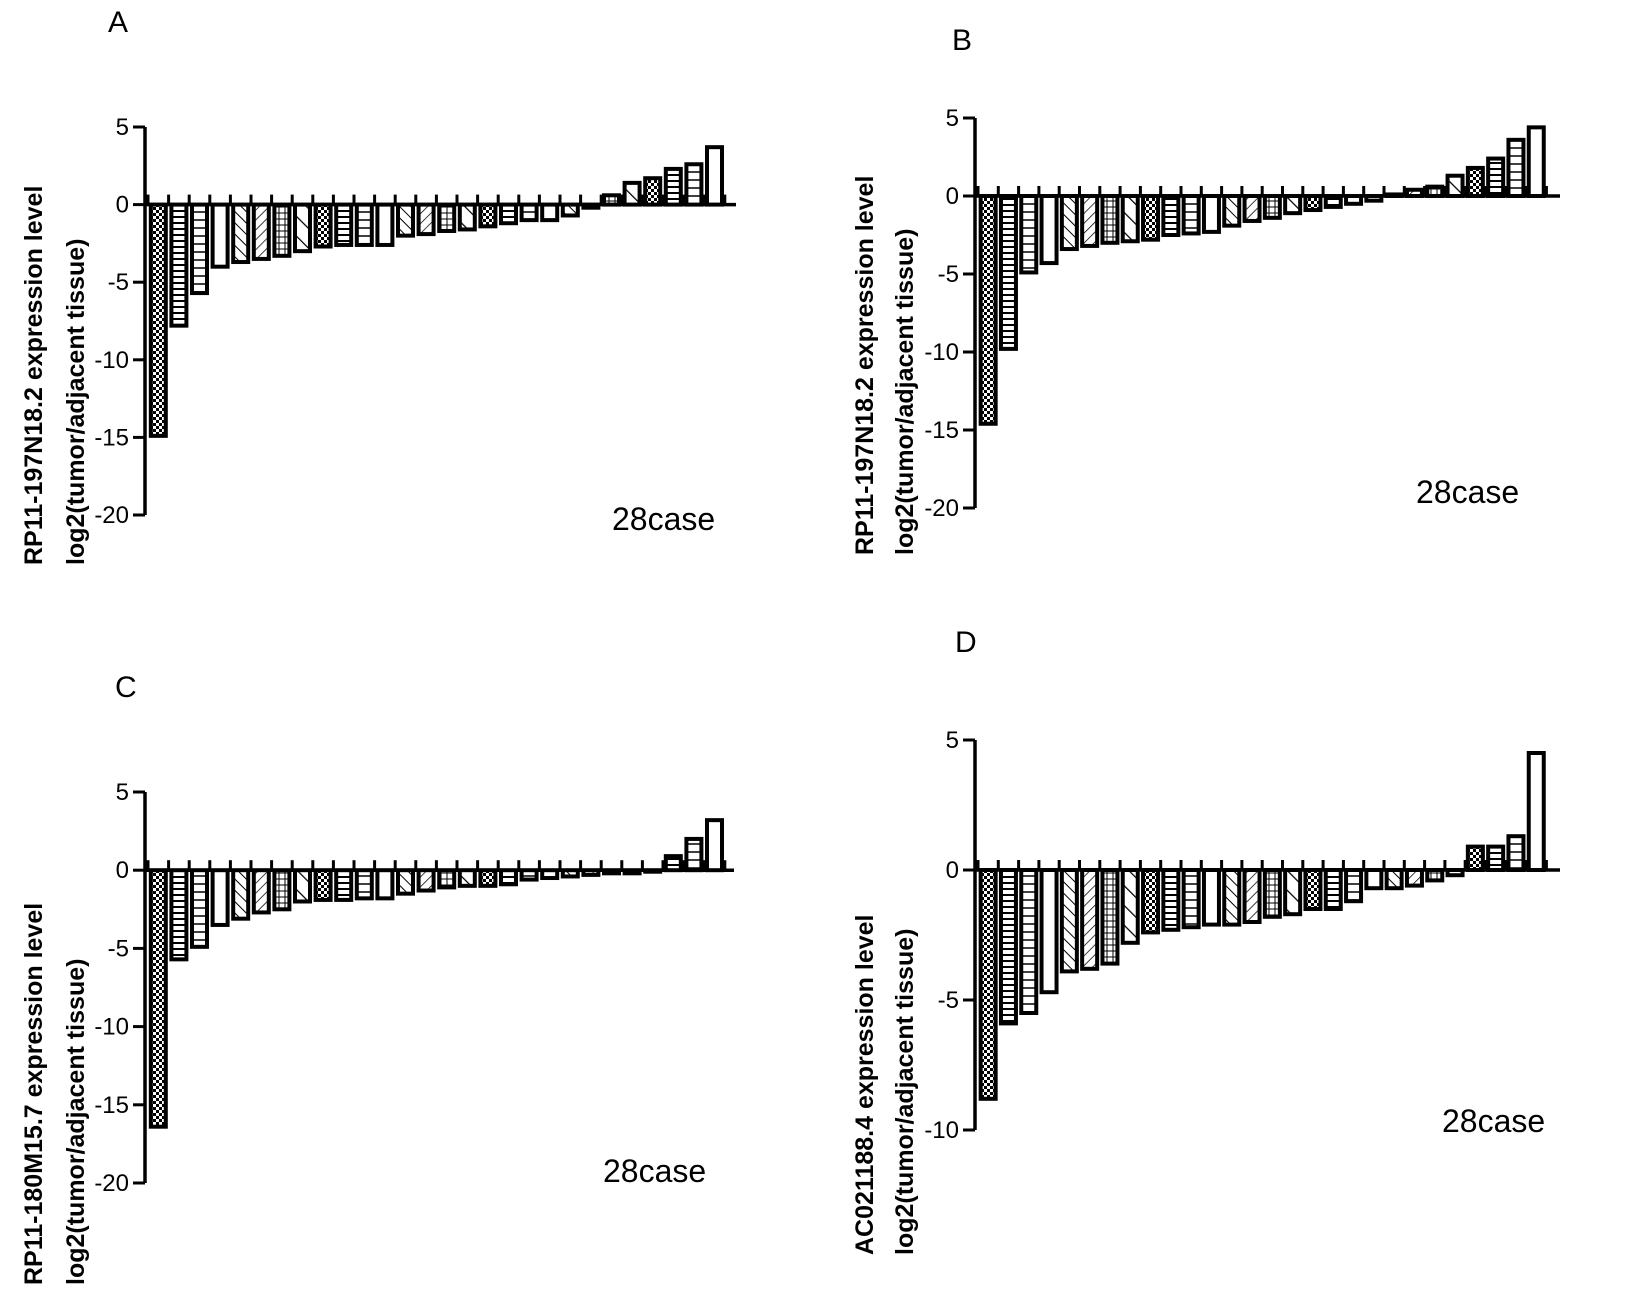 The width and height of the screenshot is (1650, 1298). Describe the element at coordinates (941, 1130) in the screenshot. I see `y-tick-label: -10` at that location.